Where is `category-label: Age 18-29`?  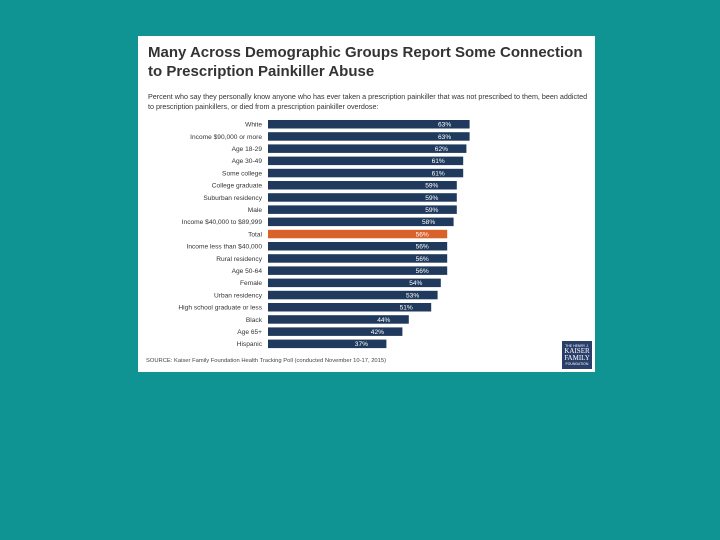
category-label: Age 18-29 is located at coordinates (247, 149).